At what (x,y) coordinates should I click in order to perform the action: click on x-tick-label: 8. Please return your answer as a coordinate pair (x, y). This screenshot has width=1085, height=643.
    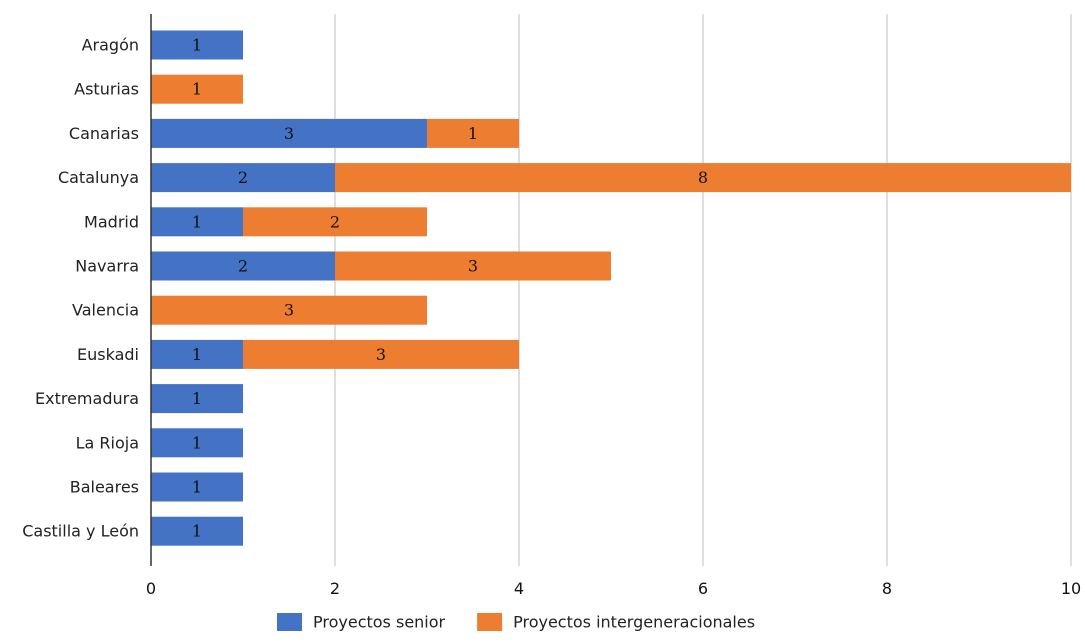
    Looking at the image, I should click on (887, 588).